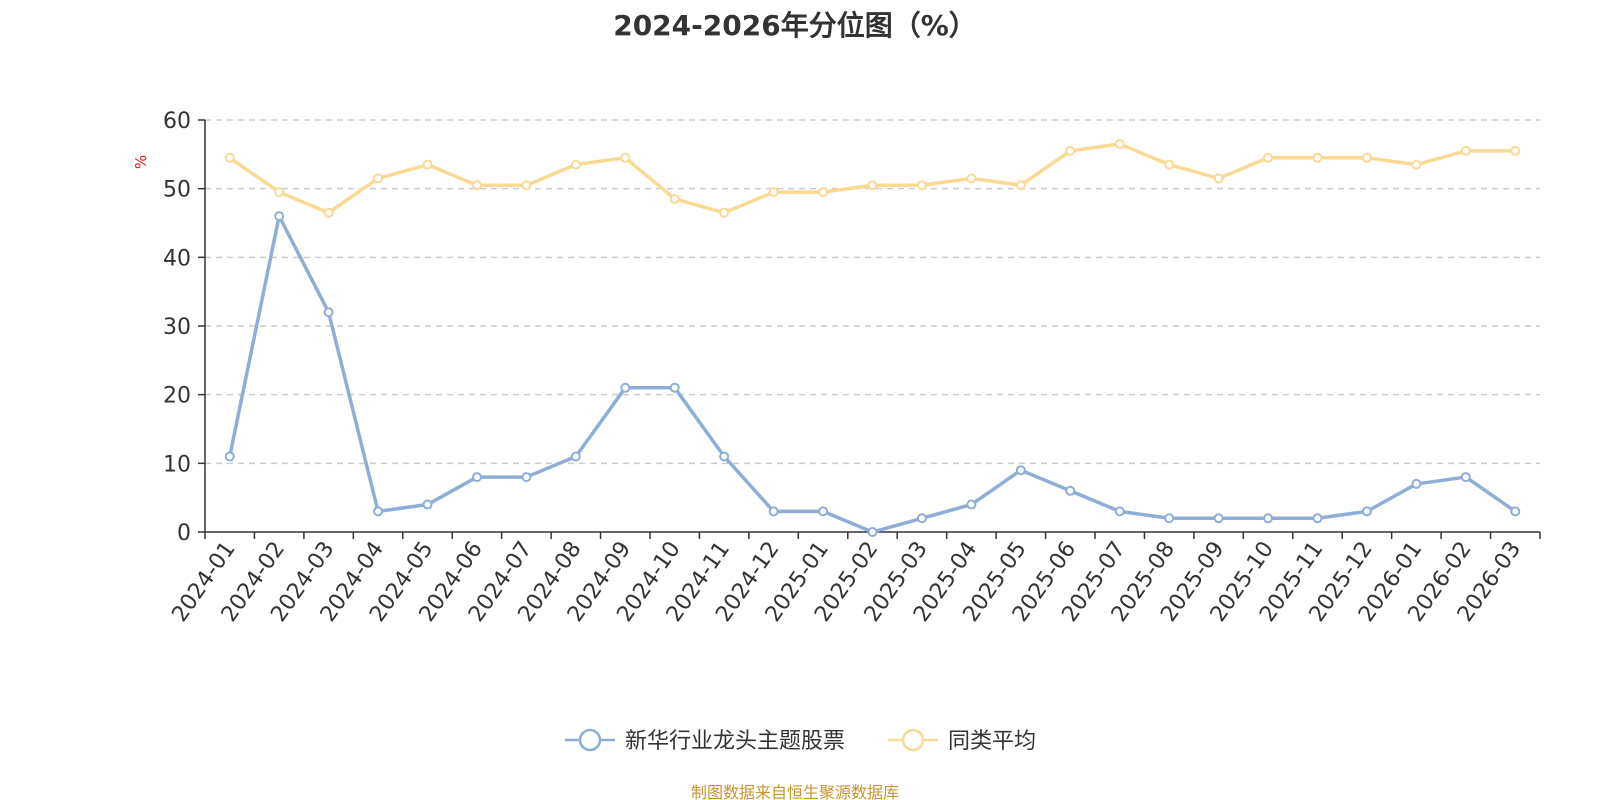 Image resolution: width=1600 pixels, height=800 pixels. I want to click on legend-item-2: 同类平均, so click(962, 741).